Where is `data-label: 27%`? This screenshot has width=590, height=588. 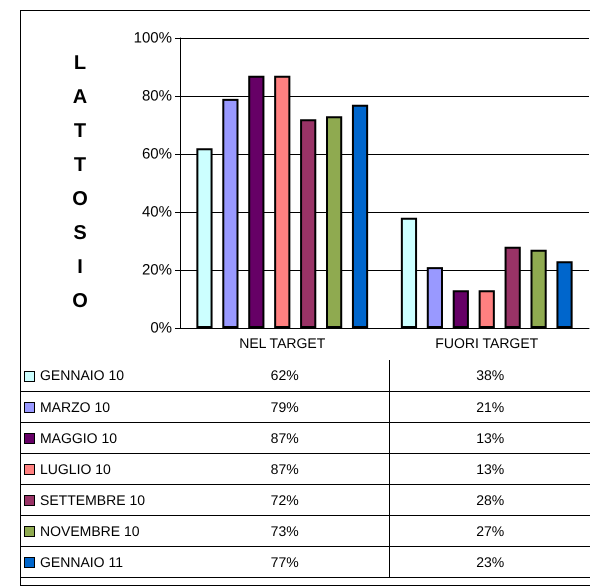
data-label: 27% is located at coordinates (490, 530).